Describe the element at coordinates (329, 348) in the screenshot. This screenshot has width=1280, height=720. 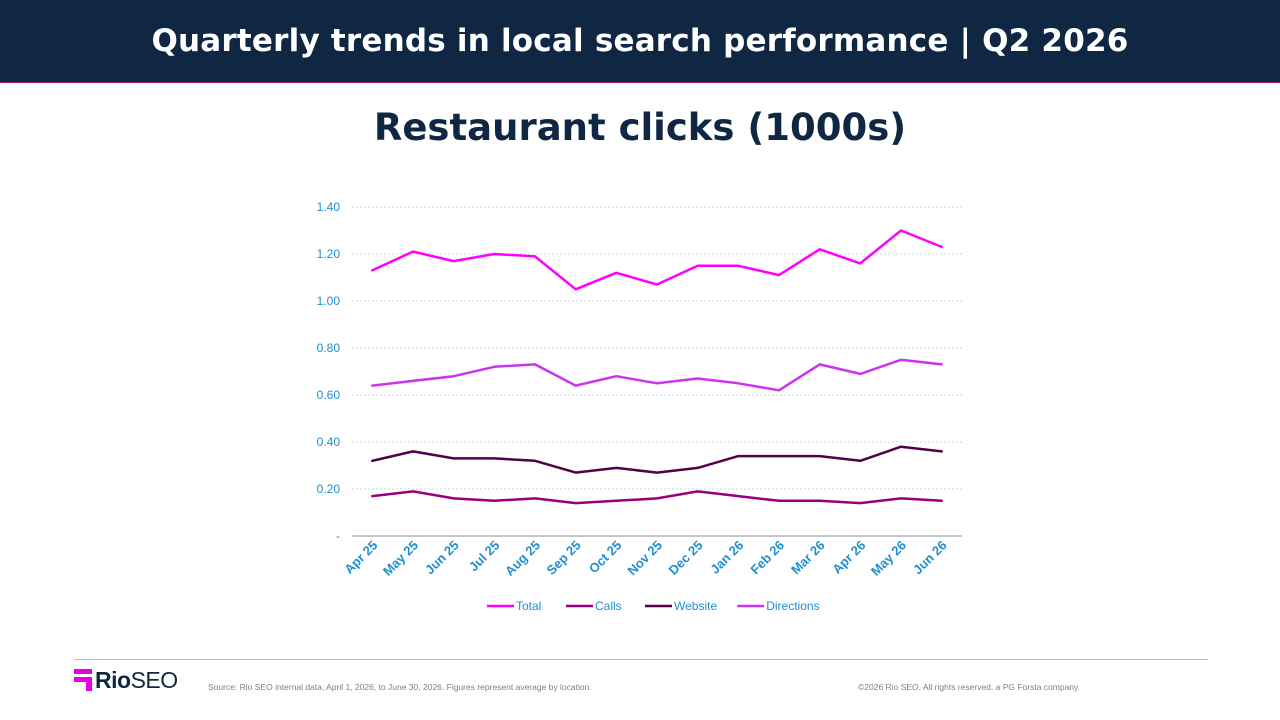
I see `y-tick-label: 0.80` at that location.